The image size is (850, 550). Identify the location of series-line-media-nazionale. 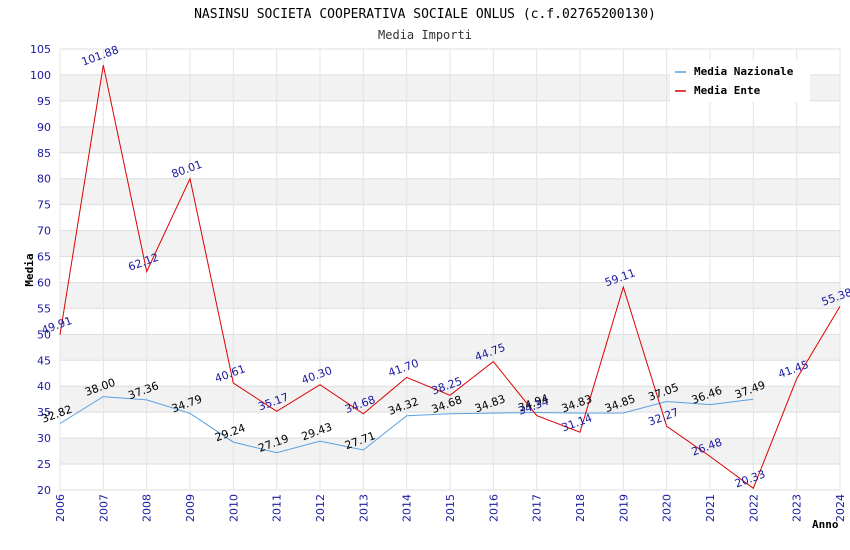
(406, 425).